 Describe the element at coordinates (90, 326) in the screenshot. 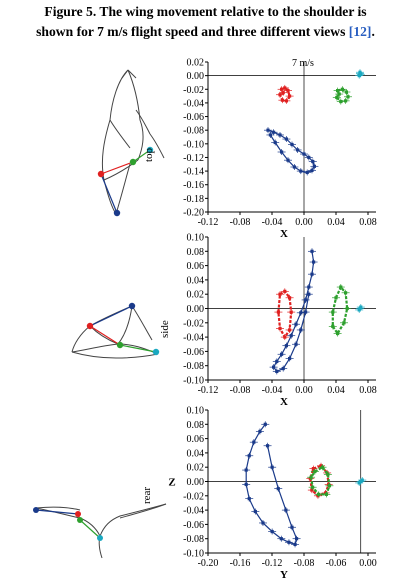

I see `hand-marker-side` at that location.